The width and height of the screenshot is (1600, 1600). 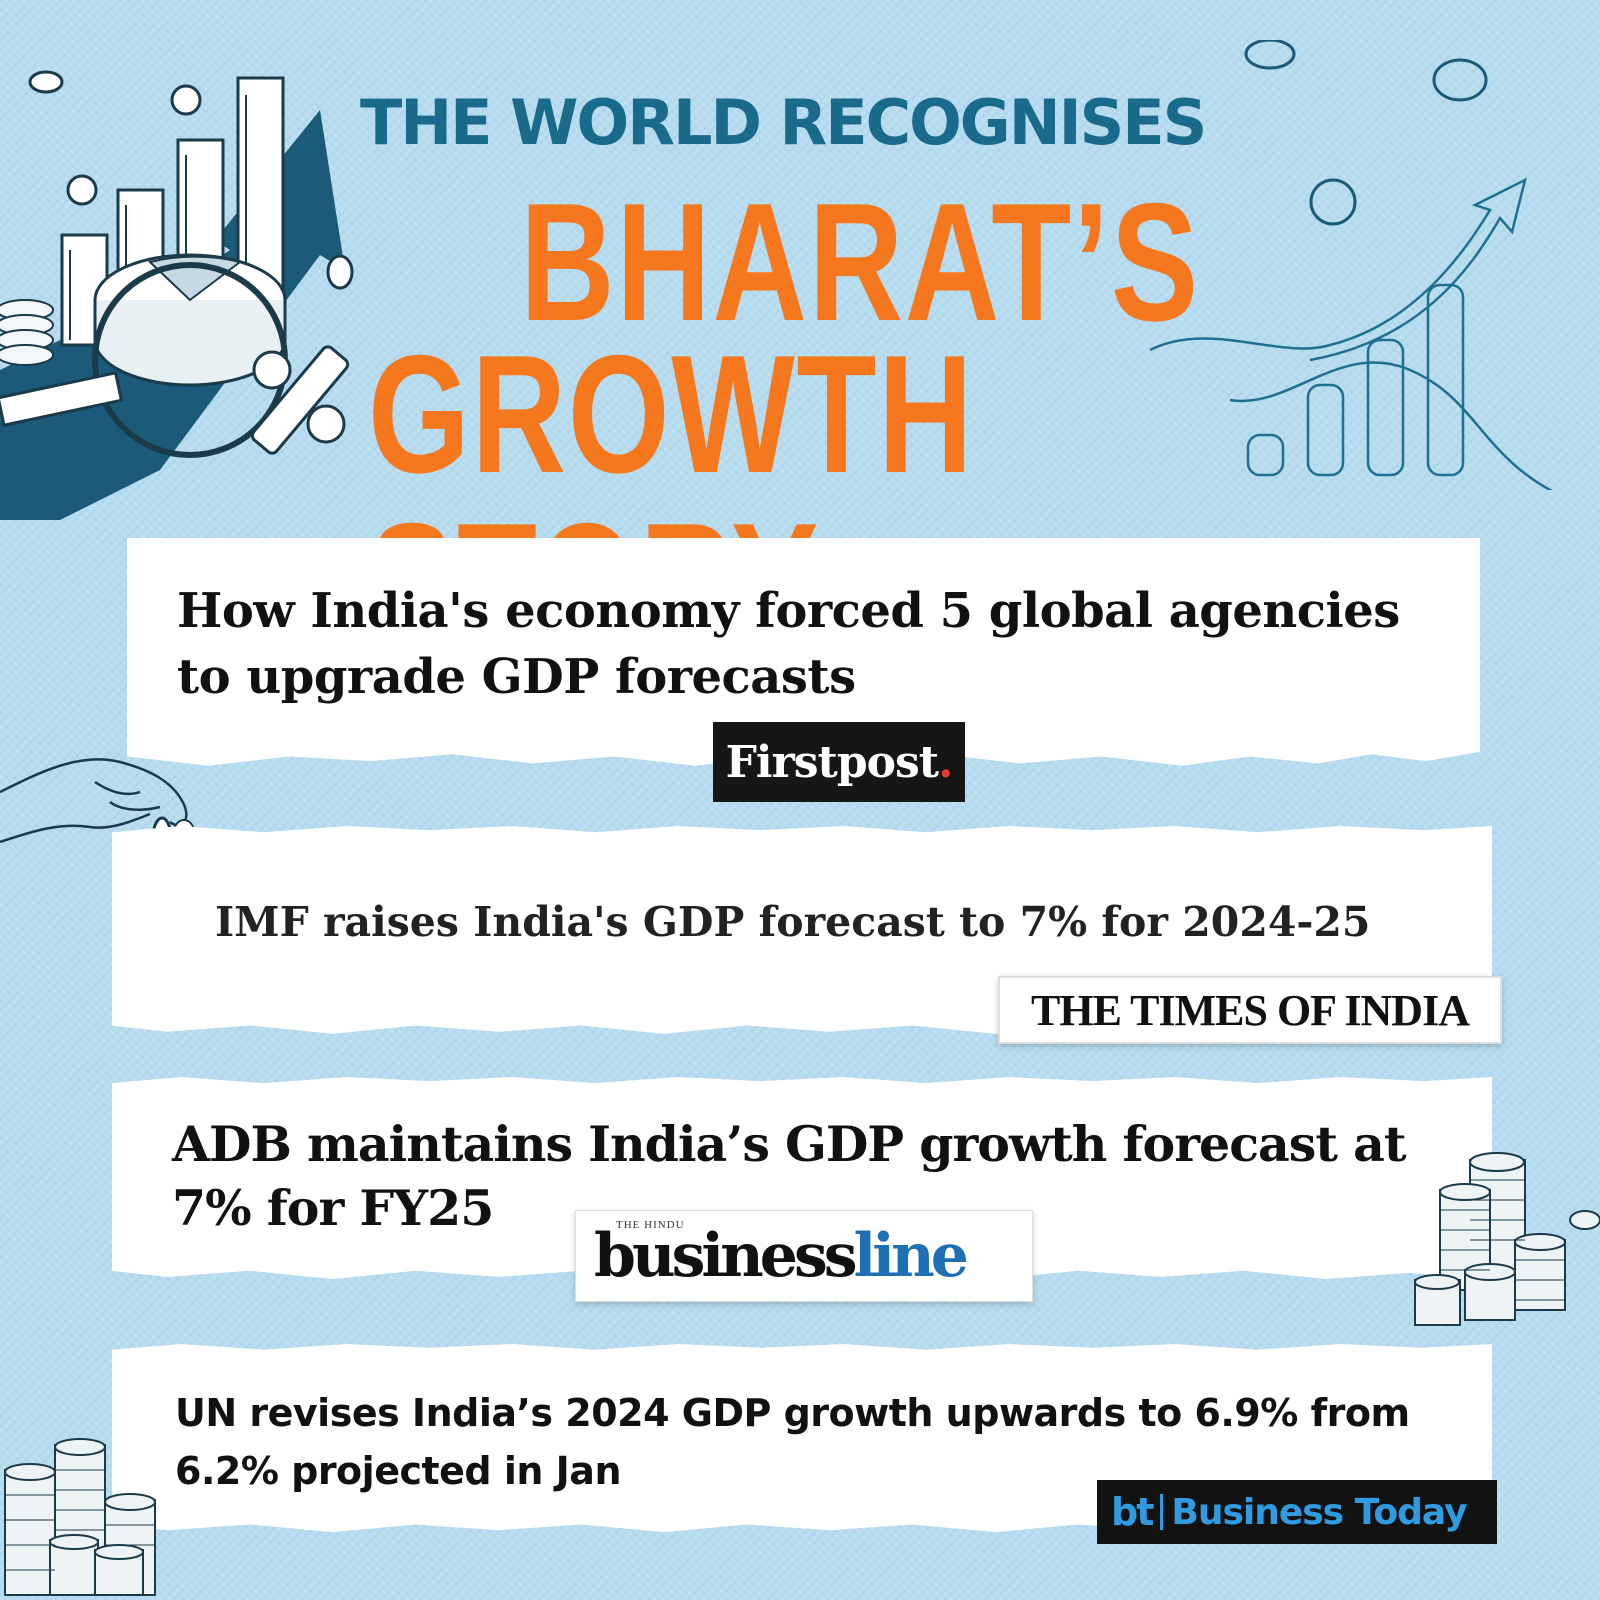 What do you see at coordinates (860, 262) in the screenshot?
I see `page-title-line1: BHARAT’S` at bounding box center [860, 262].